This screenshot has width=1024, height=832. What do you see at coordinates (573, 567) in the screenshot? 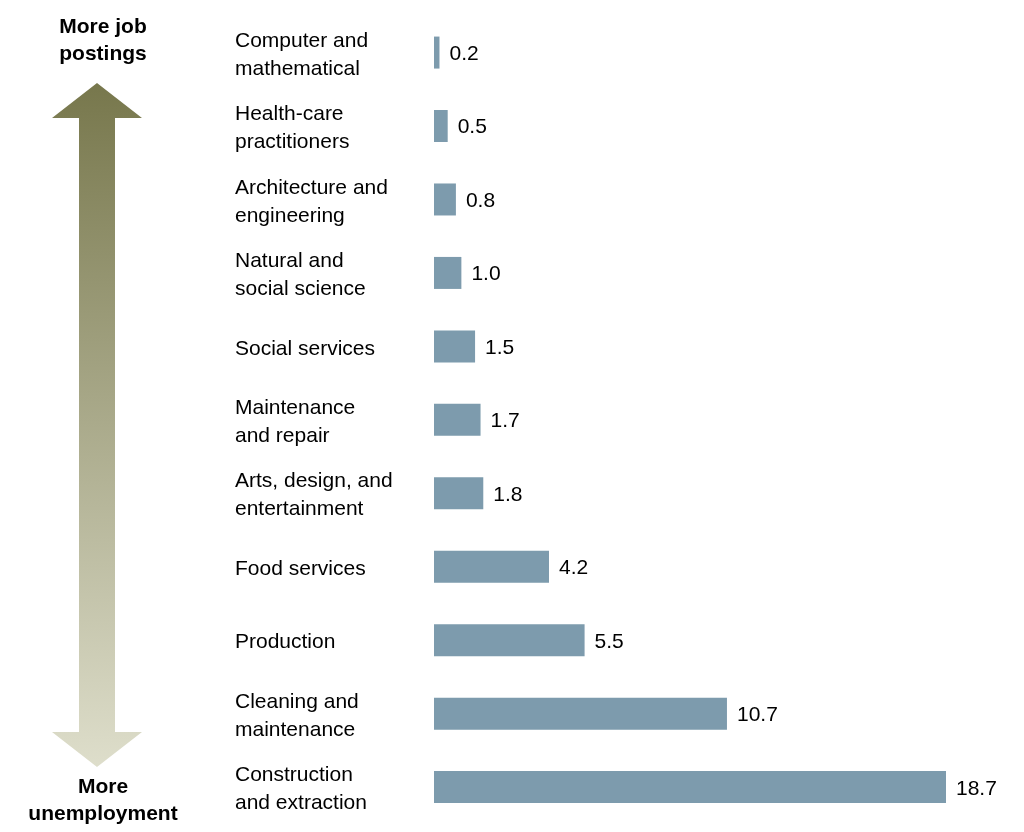
I see `data-label: 4.2` at bounding box center [573, 567].